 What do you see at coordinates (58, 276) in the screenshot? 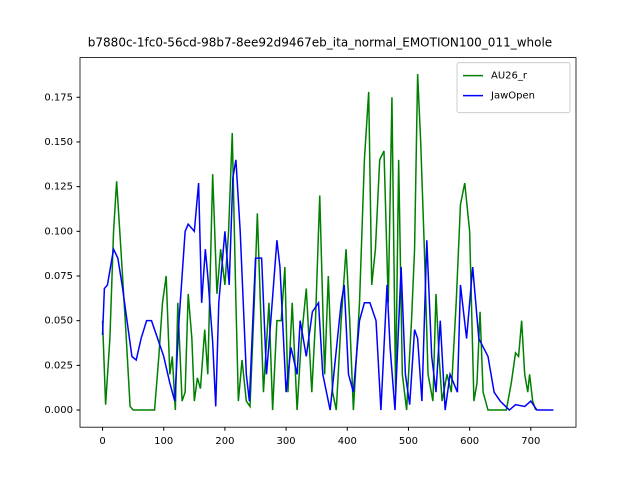
I see `y-tick-label: 0.075` at bounding box center [58, 276].